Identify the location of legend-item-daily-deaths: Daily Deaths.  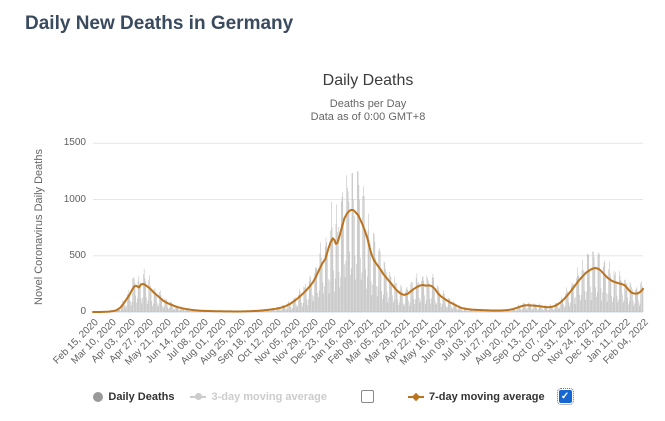
(133, 397).